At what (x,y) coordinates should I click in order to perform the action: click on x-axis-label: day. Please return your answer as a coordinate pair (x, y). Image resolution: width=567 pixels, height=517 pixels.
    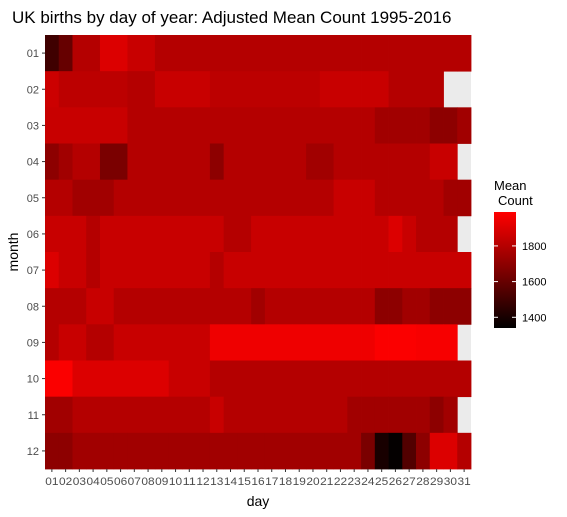
    Looking at the image, I should click on (258, 501).